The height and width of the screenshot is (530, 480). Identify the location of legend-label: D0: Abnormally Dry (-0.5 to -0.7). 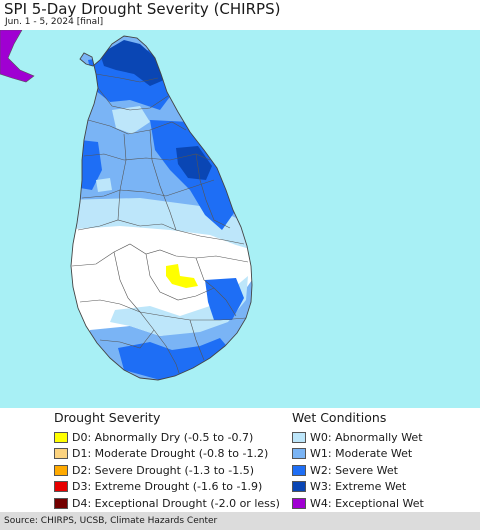
(163, 437).